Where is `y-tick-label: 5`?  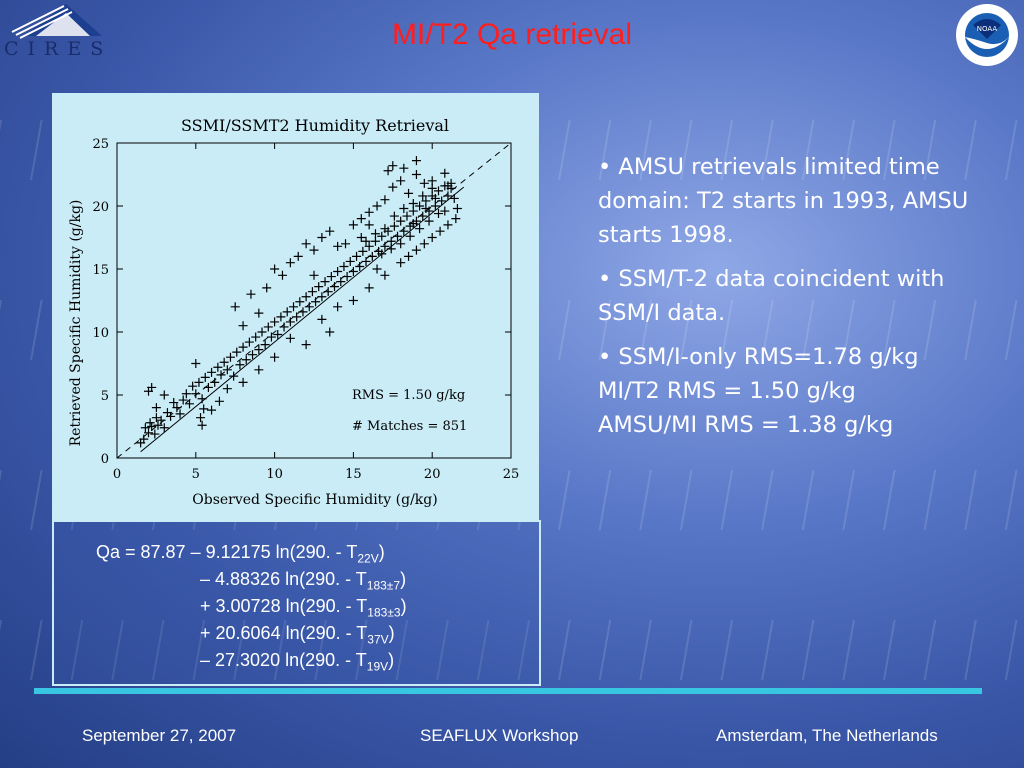
y-tick-label: 5 is located at coordinates (105, 396).